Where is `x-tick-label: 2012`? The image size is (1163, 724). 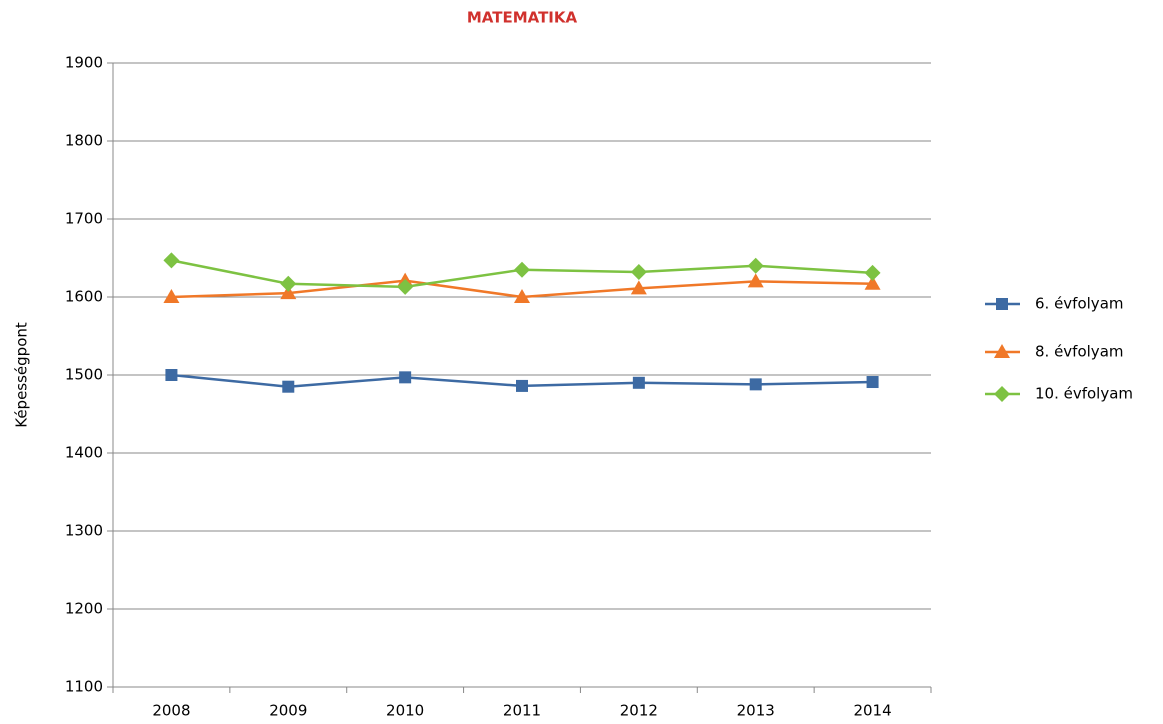 x-tick-label: 2012 is located at coordinates (639, 711).